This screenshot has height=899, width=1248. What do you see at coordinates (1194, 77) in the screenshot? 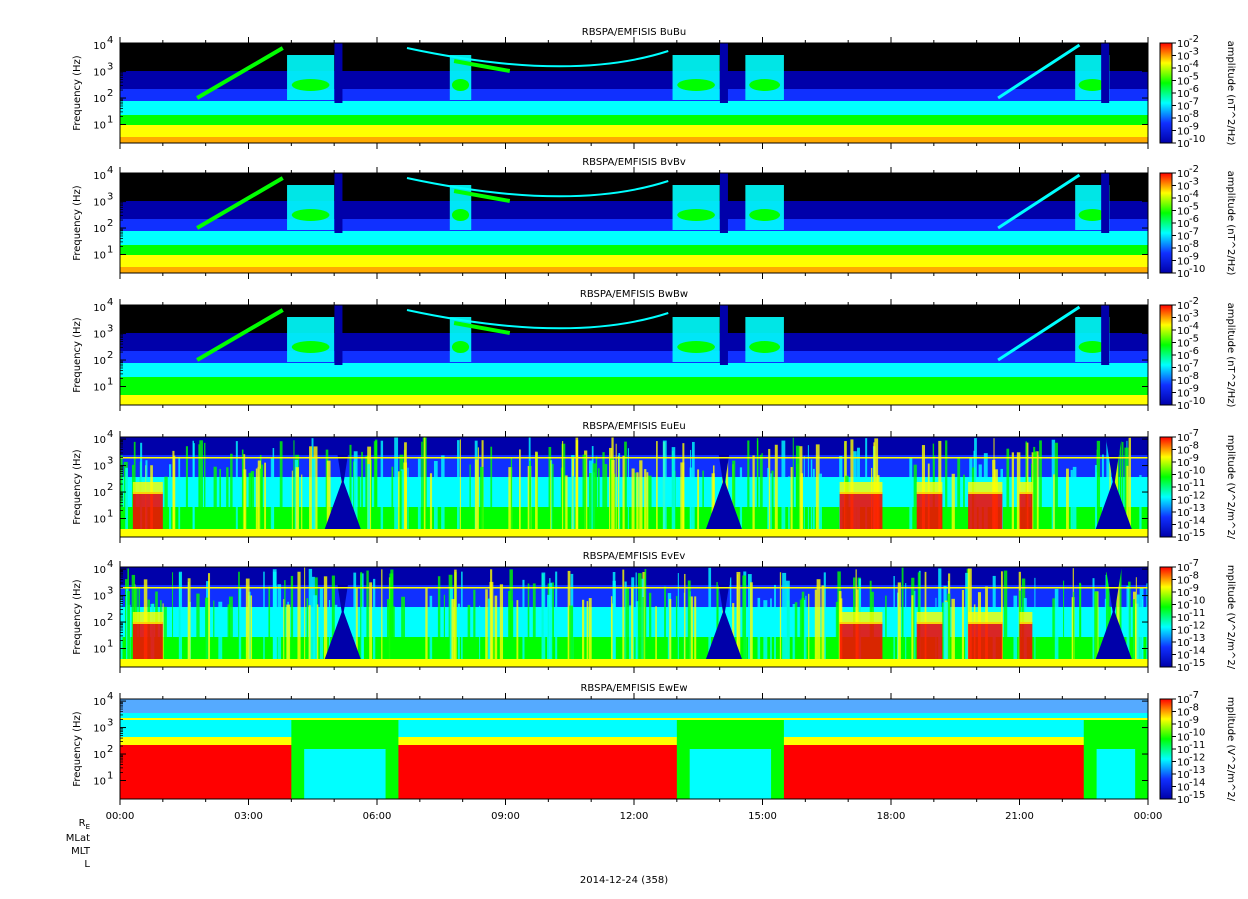
I see `colorbar-tick-exponent: -5` at bounding box center [1194, 77].